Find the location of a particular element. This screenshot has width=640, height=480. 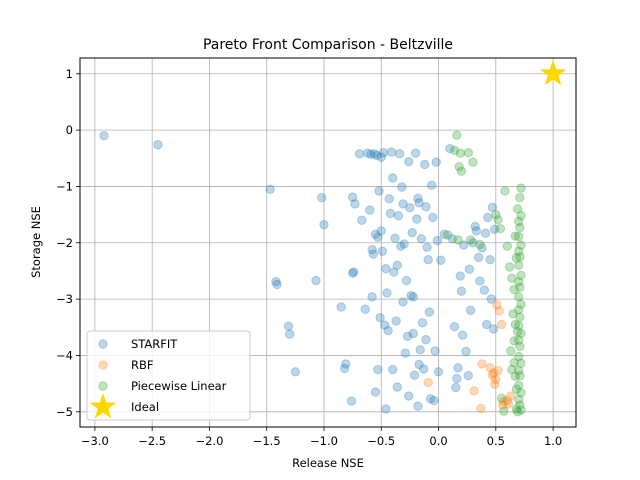

x-tick-label: 0.5 is located at coordinates (496, 441).